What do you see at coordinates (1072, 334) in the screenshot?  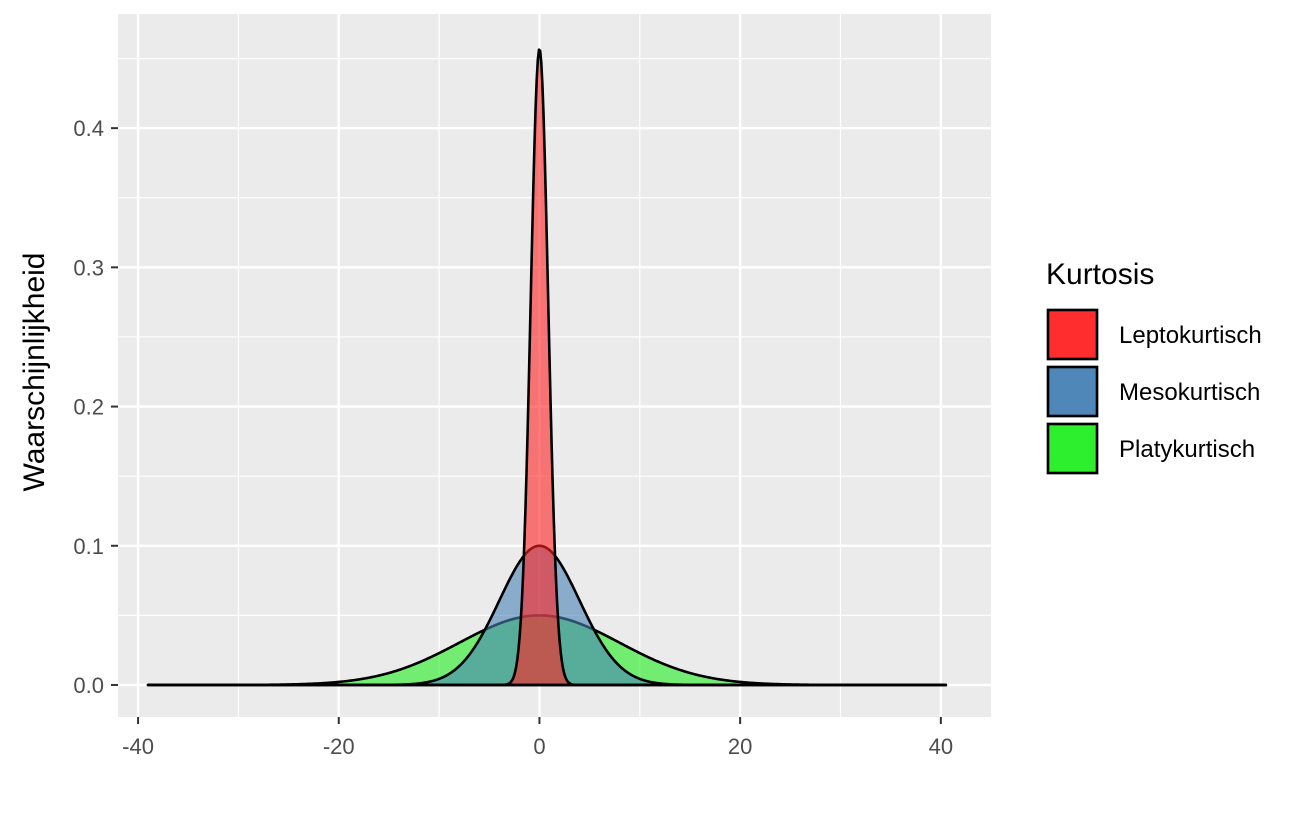 I see `legend-key-leptokurtisch` at bounding box center [1072, 334].